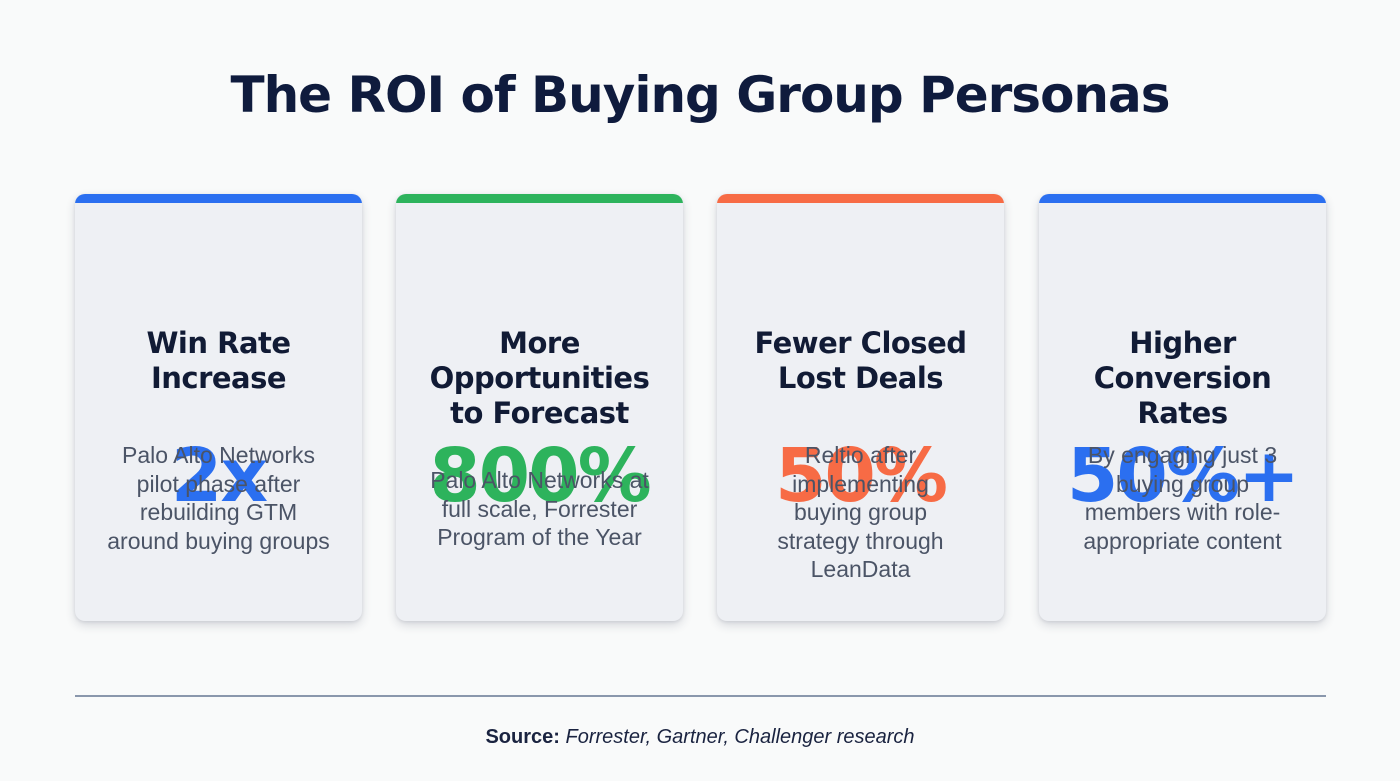 The height and width of the screenshot is (781, 1400). Describe the element at coordinates (522, 737) in the screenshot. I see `source-label: Source:` at that location.